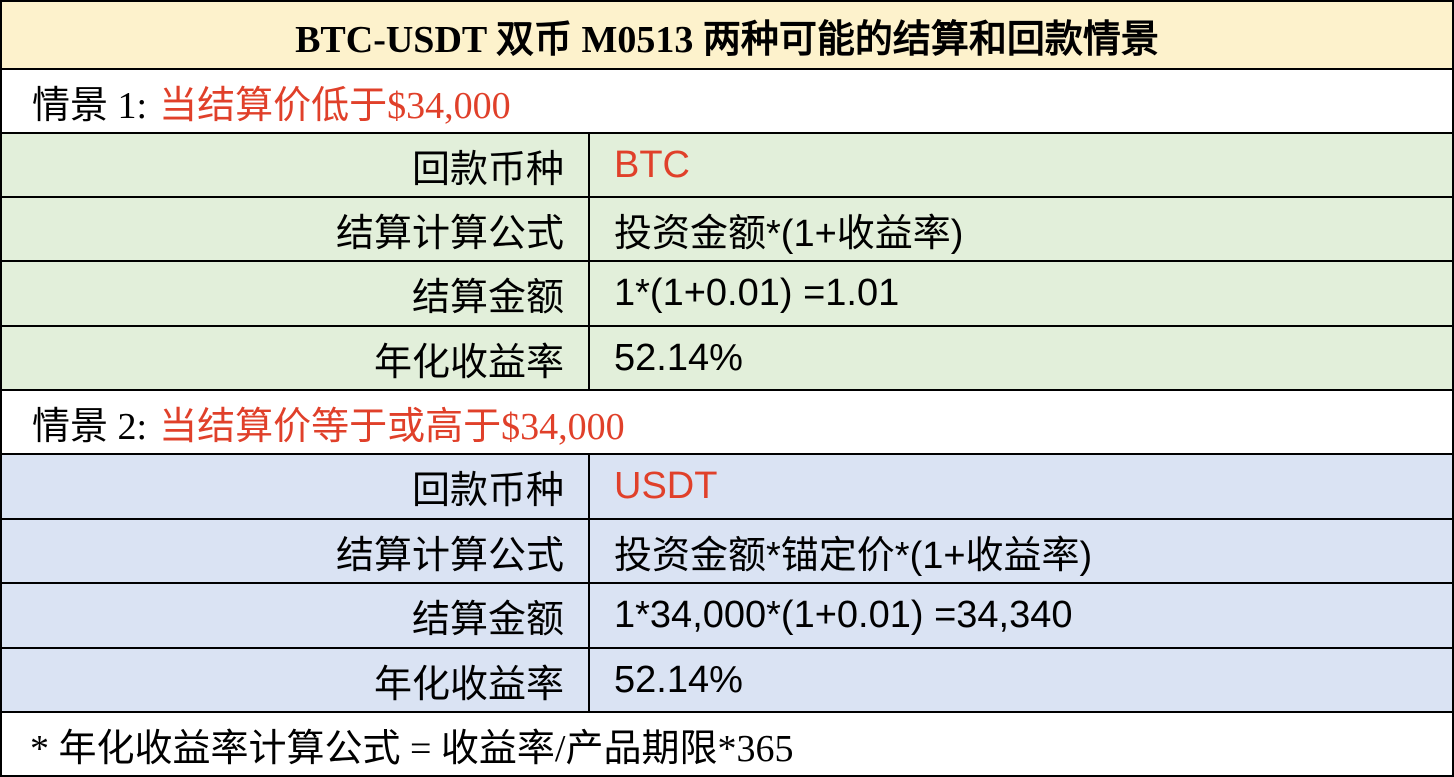 The image size is (1454, 777). What do you see at coordinates (727, 487) in the screenshot?
I see `data-row: 回款币种 USDT` at bounding box center [727, 487].